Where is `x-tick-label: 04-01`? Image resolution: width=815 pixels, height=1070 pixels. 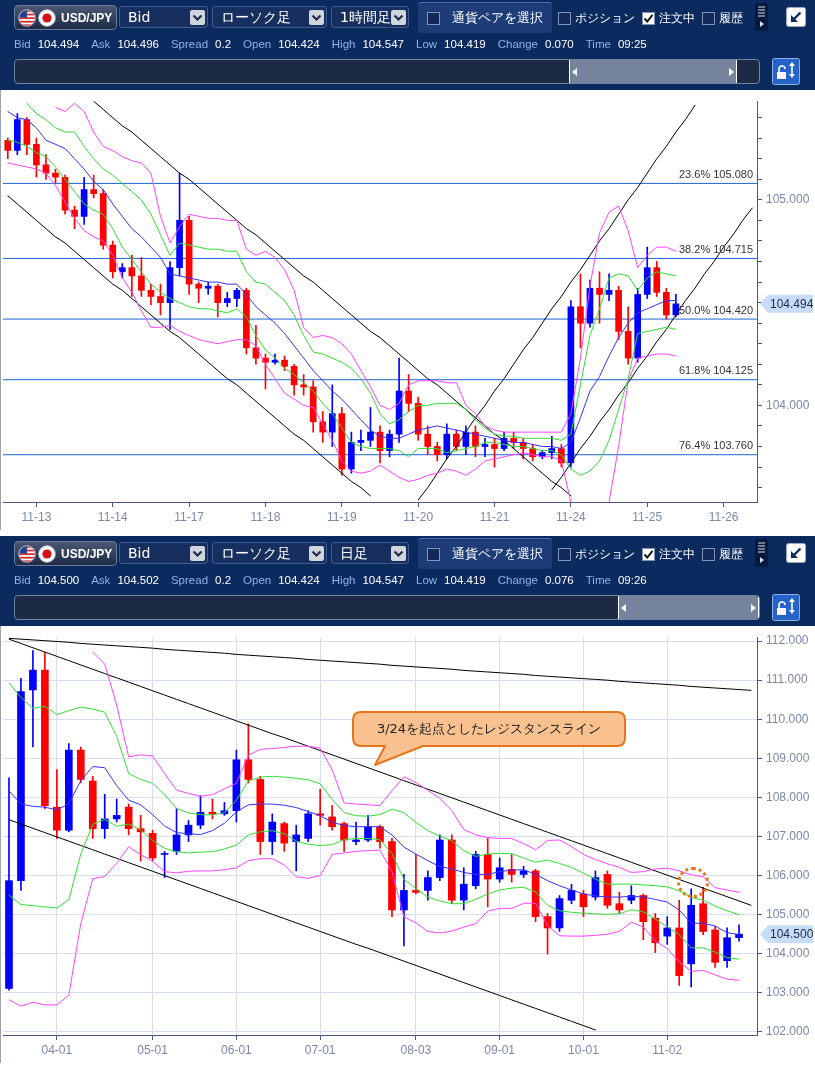
x-tick-label: 04-01 is located at coordinates (57, 1049).